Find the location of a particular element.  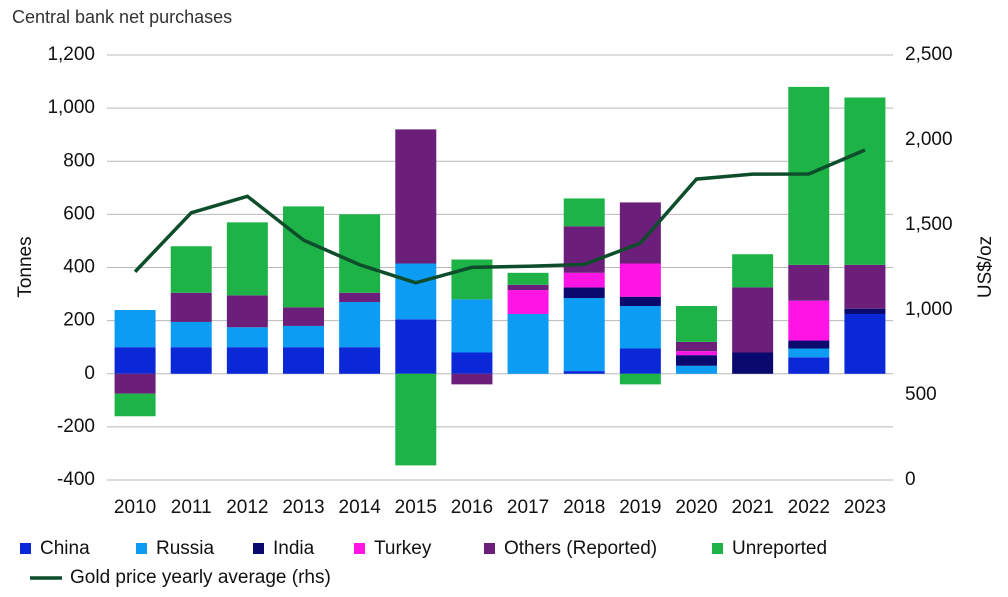

y2-axis-label: US$/oz is located at coordinates (985, 267).